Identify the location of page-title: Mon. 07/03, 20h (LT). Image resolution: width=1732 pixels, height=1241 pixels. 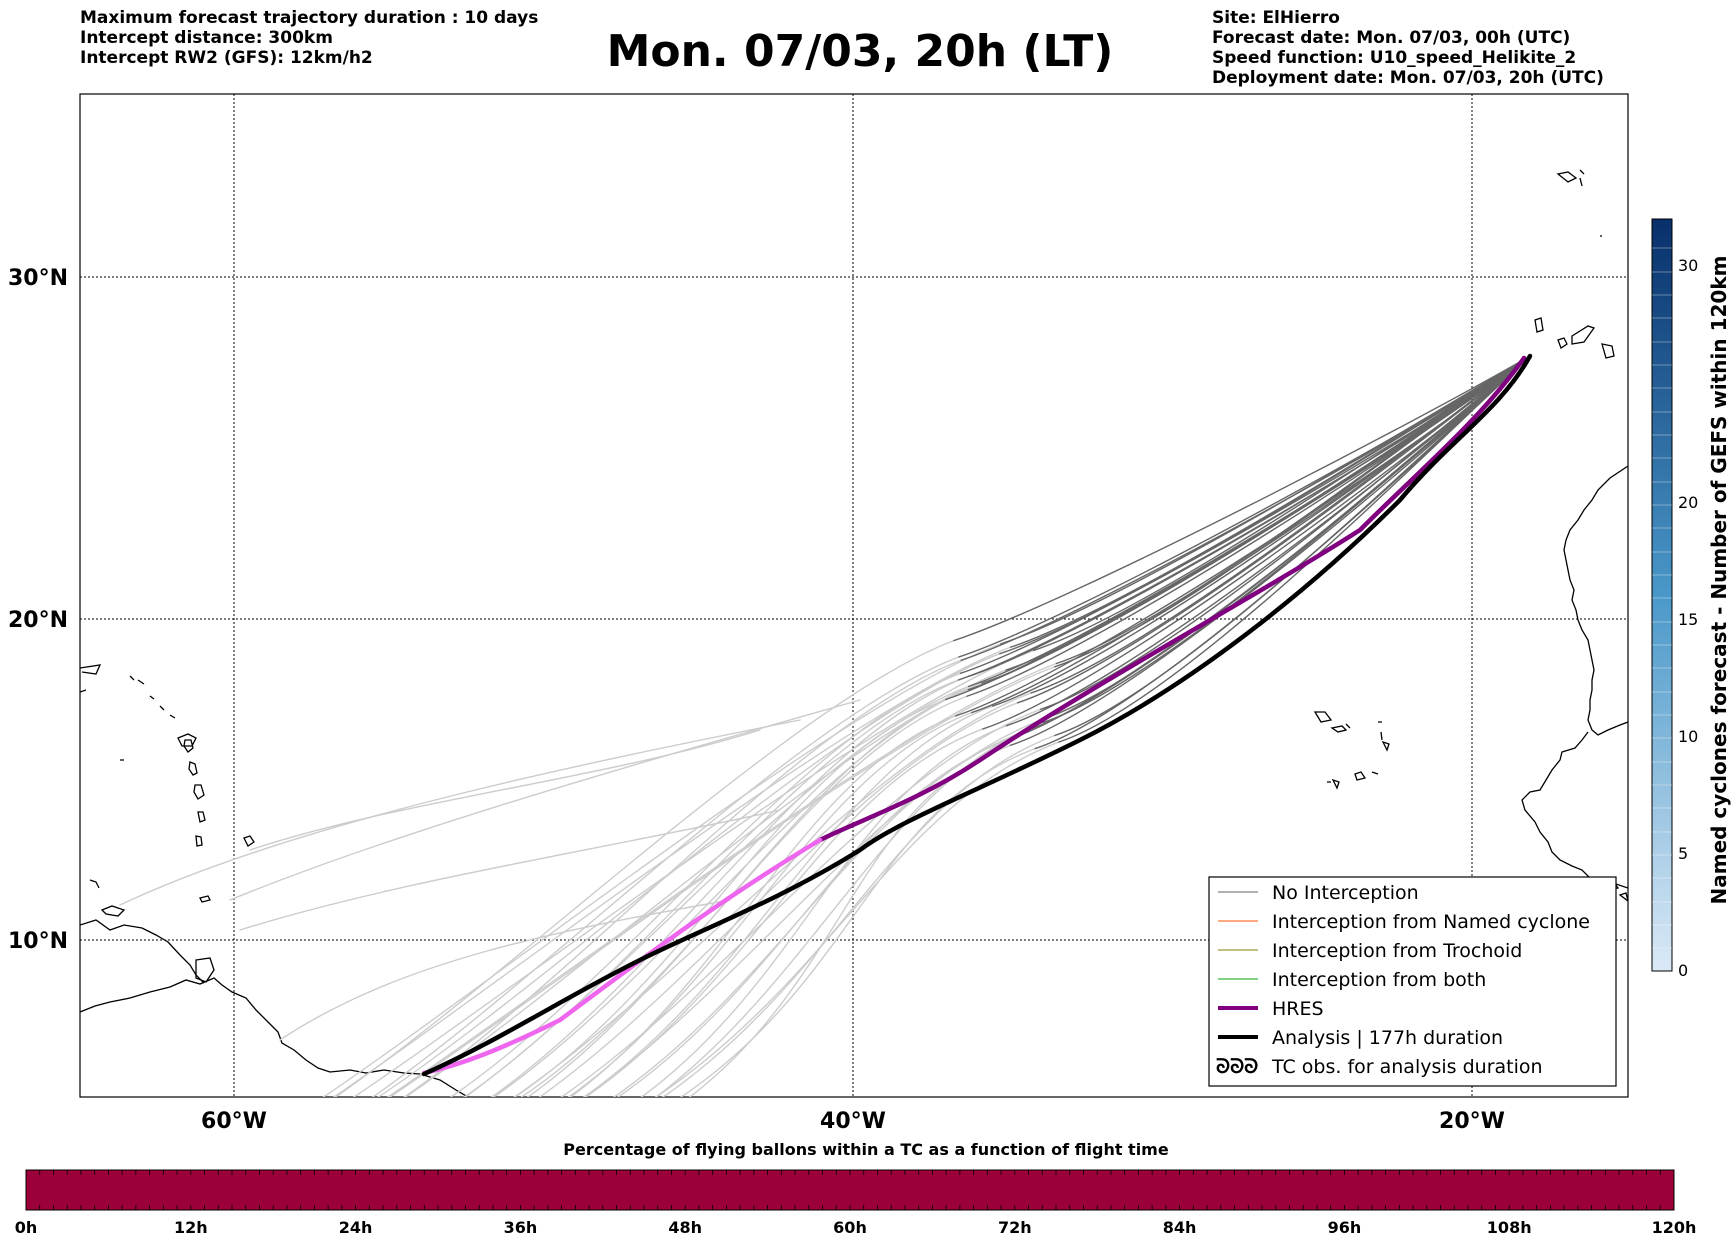
(860, 51).